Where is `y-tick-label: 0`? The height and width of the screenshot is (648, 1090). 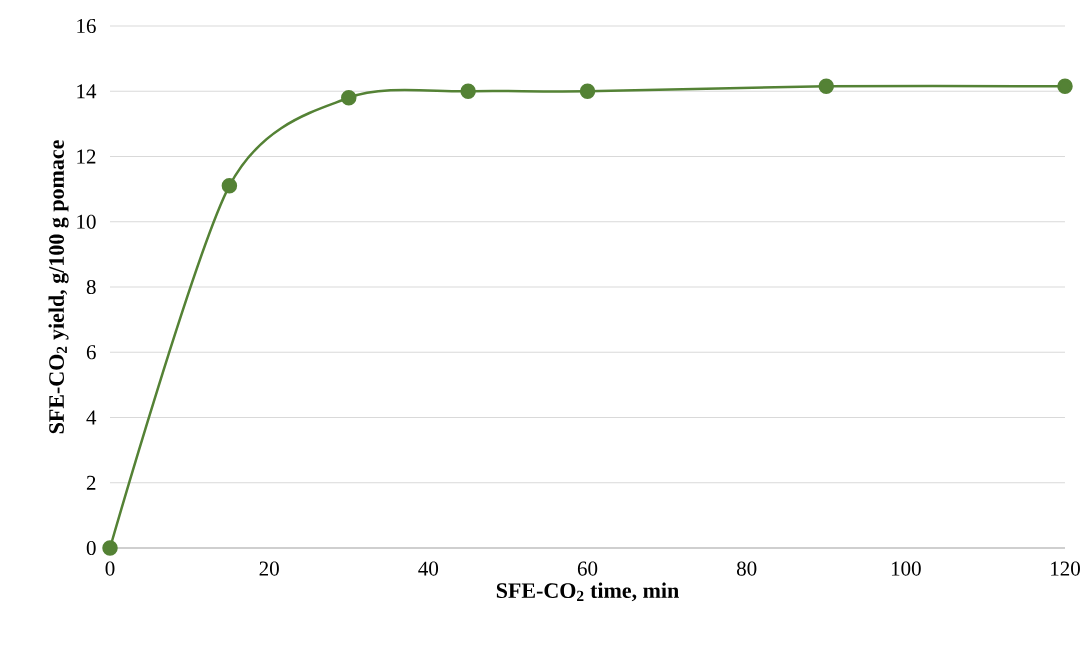
y-tick-label: 0 is located at coordinates (91, 548).